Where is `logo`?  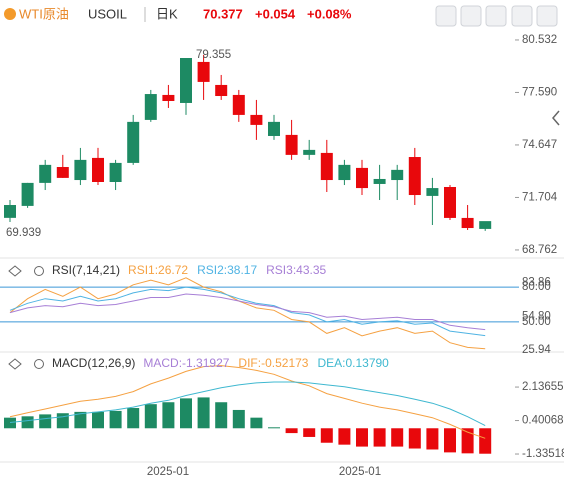 logo is located at coordinates (10, 14).